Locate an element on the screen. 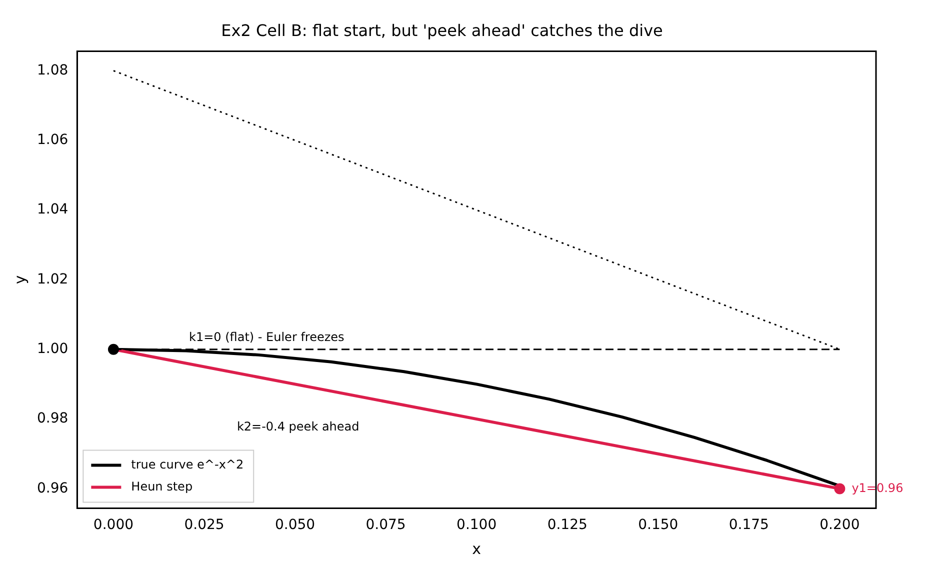  y-tick-label: 1.00 is located at coordinates (52, 349).